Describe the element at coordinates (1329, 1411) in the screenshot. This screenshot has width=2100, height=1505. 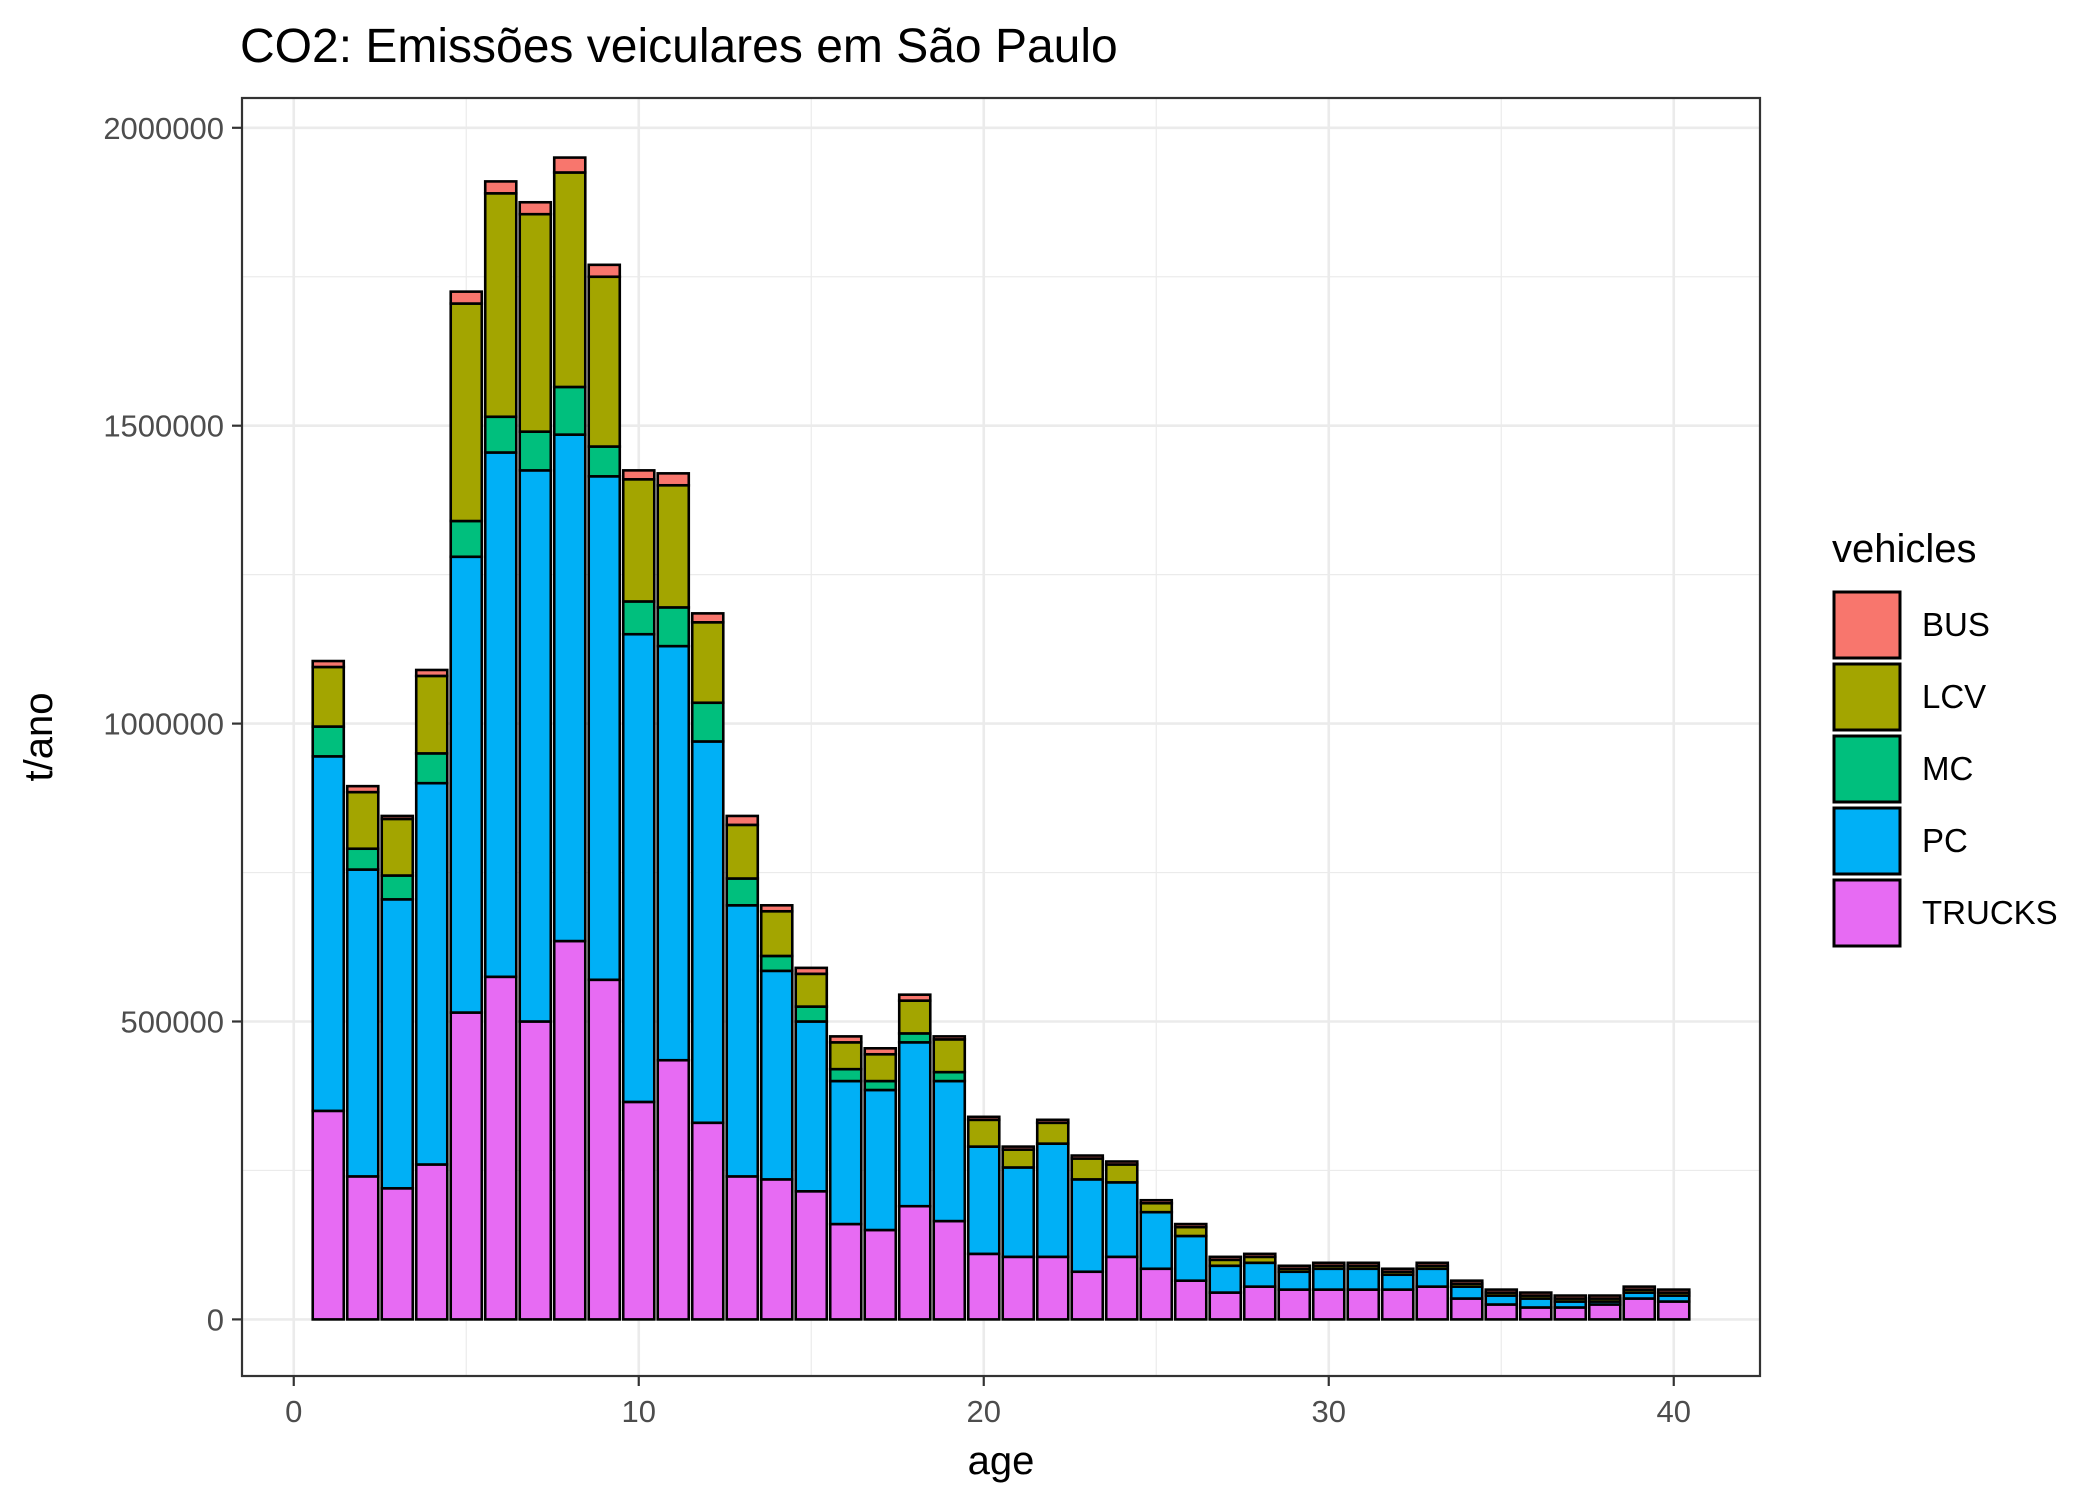
I see `x-tick-label: 30` at that location.